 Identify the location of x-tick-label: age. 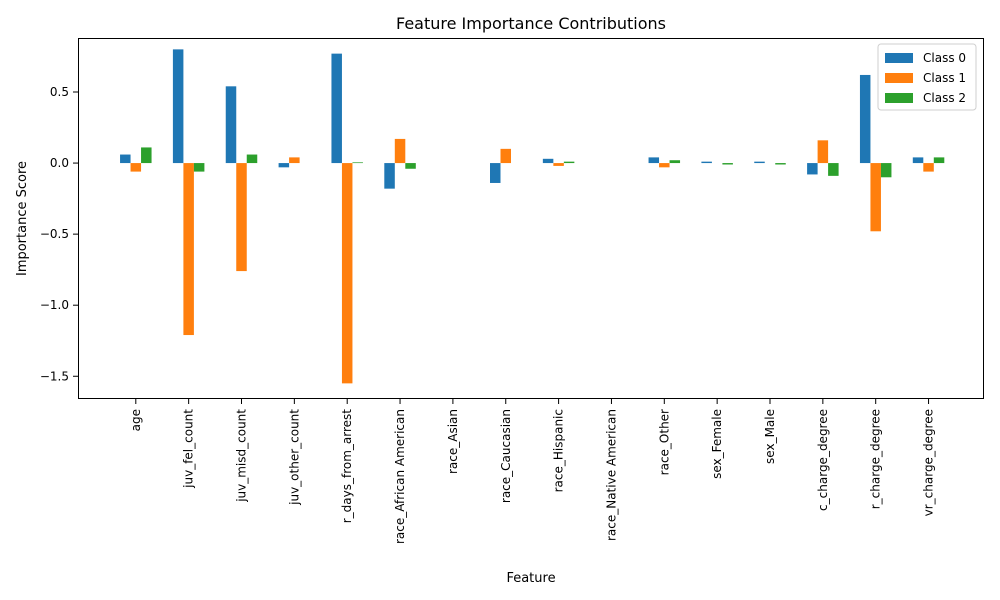
(136, 420).